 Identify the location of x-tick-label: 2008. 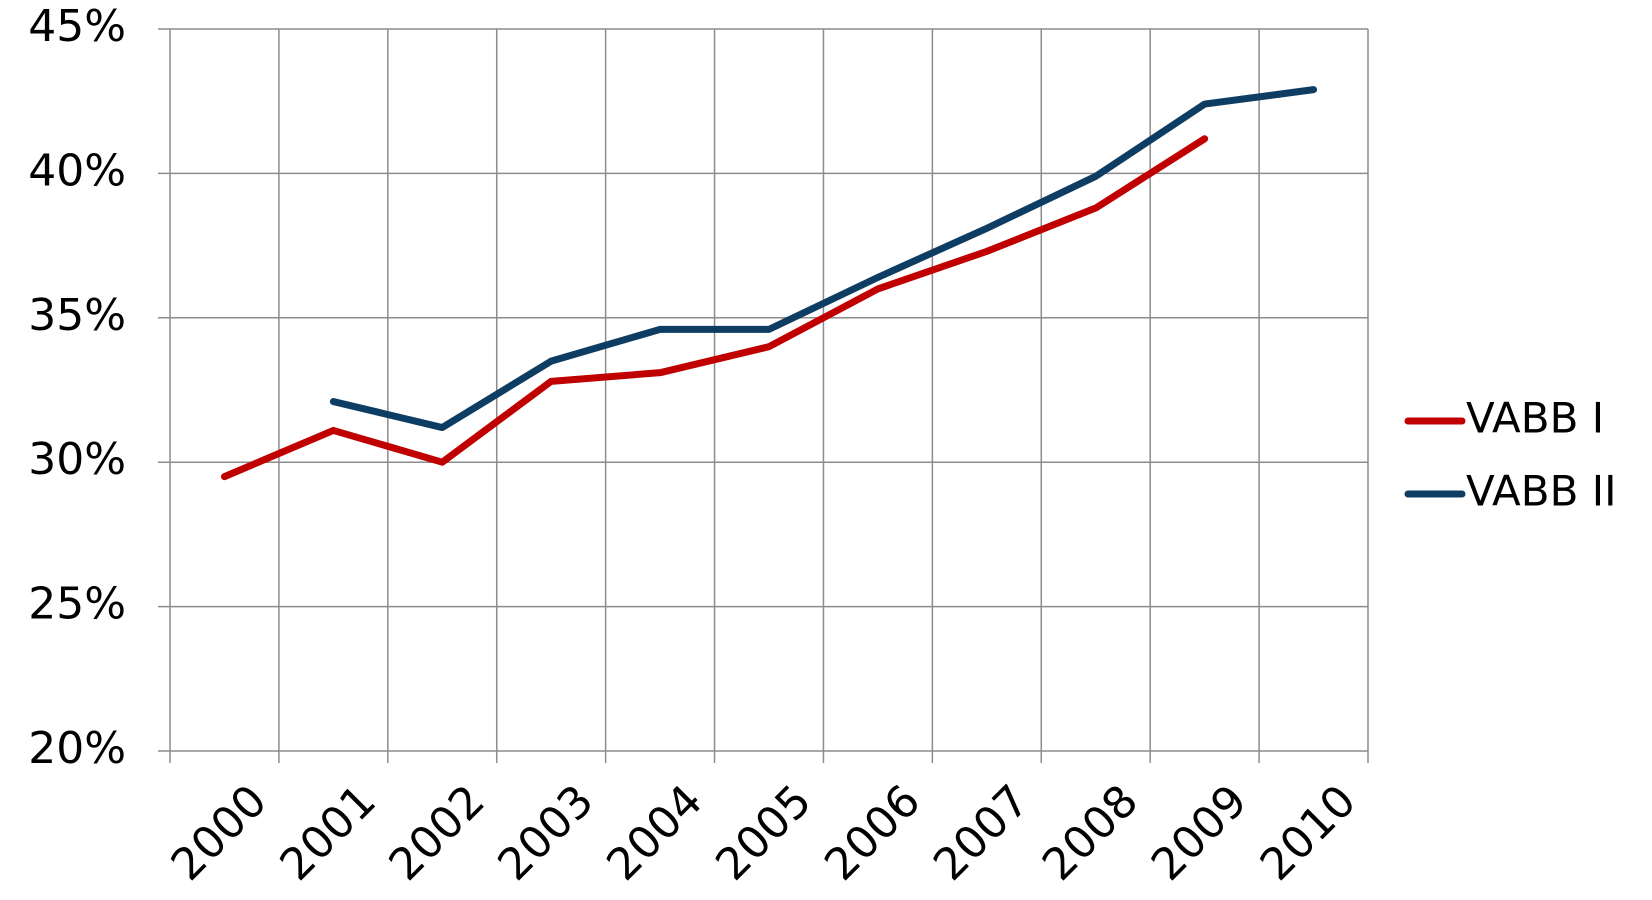
(1090, 832).